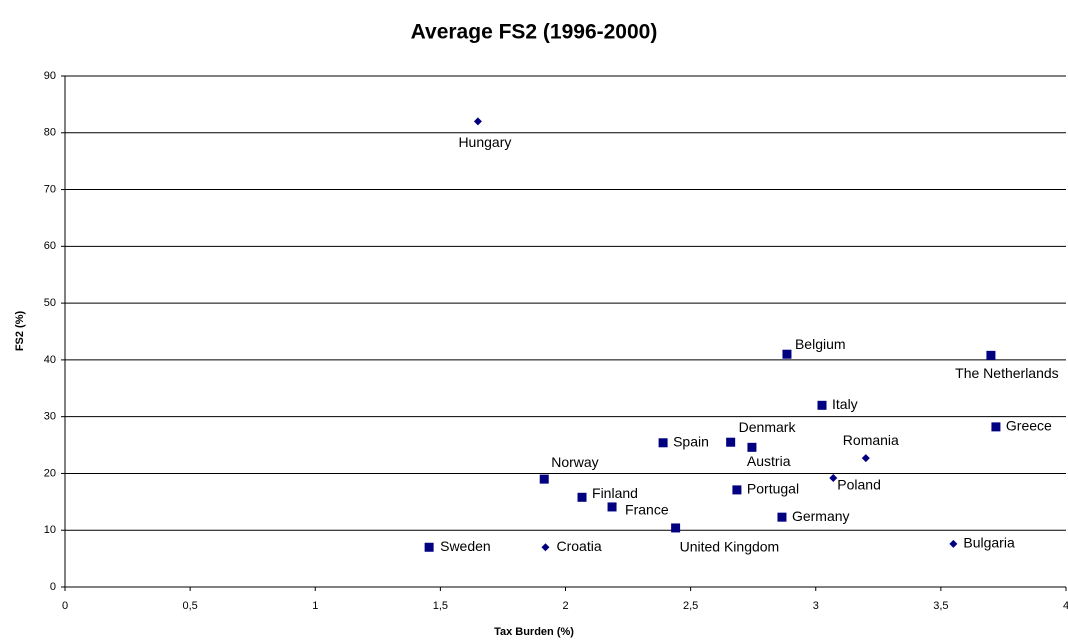 Image resolution: width=1068 pixels, height=641 pixels. What do you see at coordinates (50, 76) in the screenshot?
I see `y-tick-label: 90` at bounding box center [50, 76].